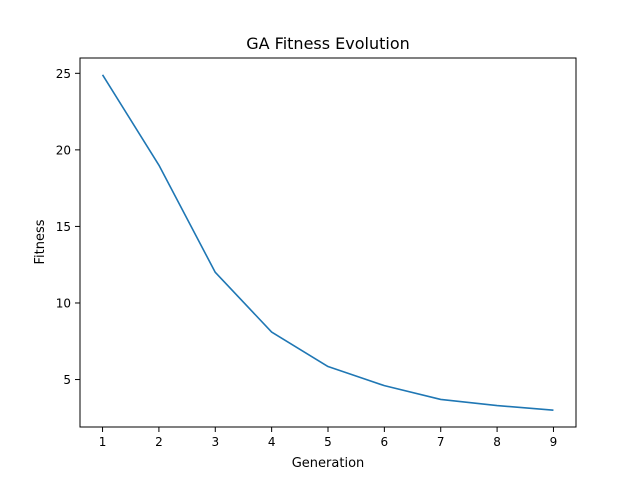 Image resolution: width=640 pixels, height=480 pixels. What do you see at coordinates (63, 74) in the screenshot?
I see `y-tick-label: 25` at bounding box center [63, 74].